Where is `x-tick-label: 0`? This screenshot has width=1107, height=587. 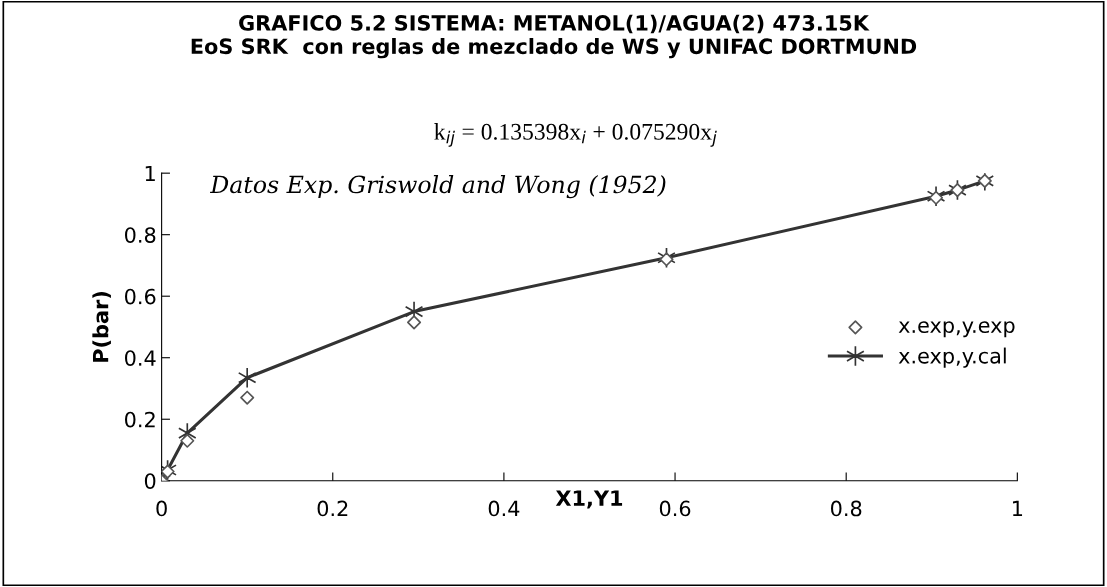 x-tick-label: 0 is located at coordinates (161, 508).